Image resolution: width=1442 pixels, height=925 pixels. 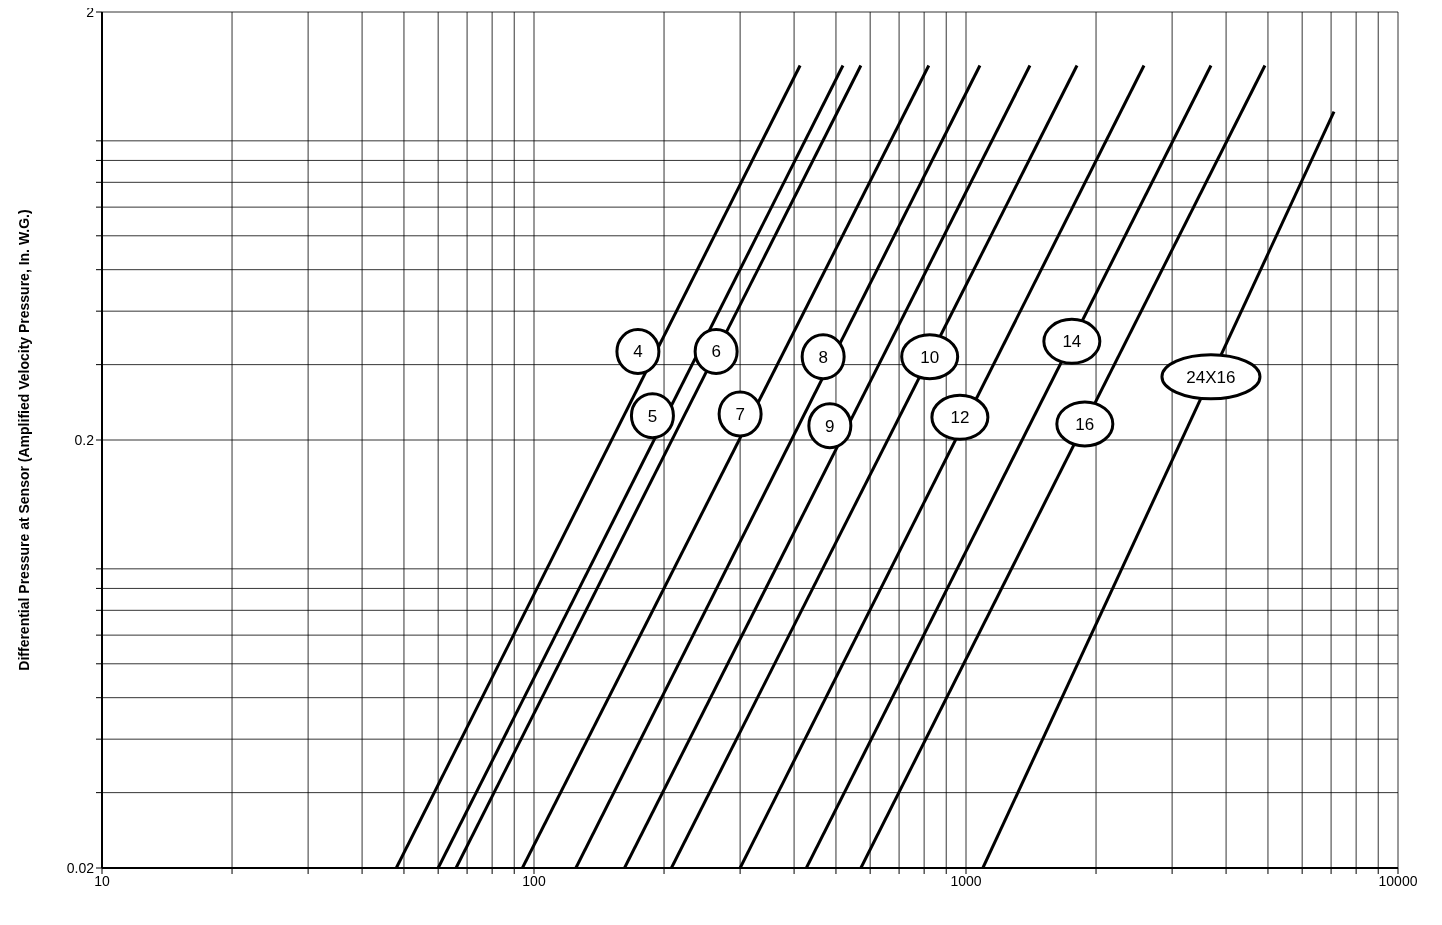 I want to click on annotation: 7, so click(x=740, y=415).